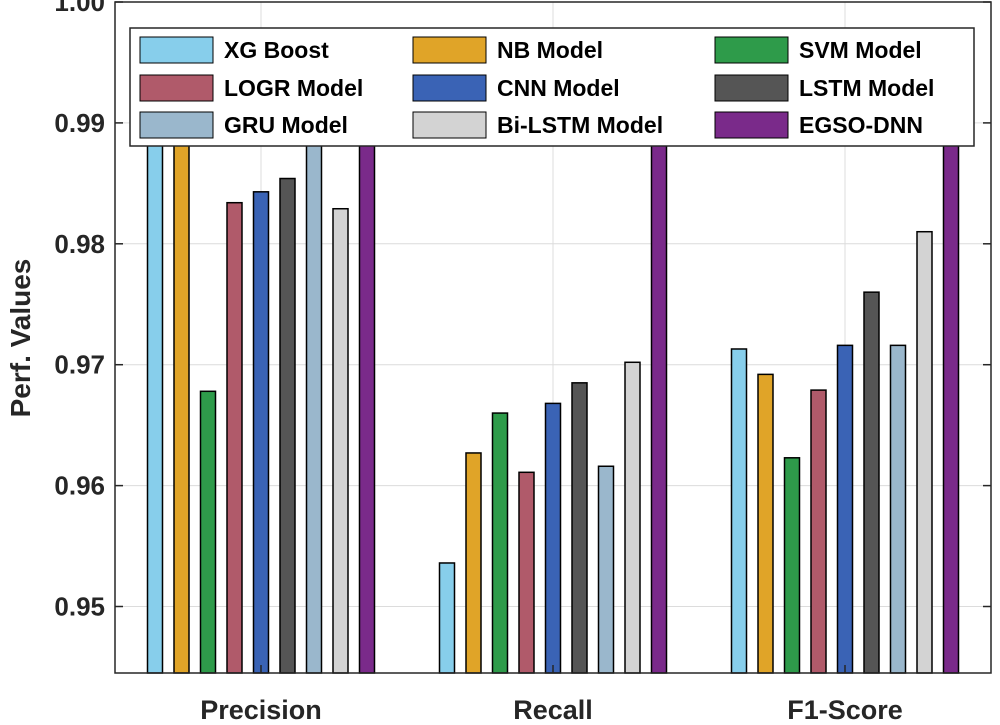 This screenshot has width=1000, height=725. I want to click on bar-nb-model-f1-score, so click(765, 523).